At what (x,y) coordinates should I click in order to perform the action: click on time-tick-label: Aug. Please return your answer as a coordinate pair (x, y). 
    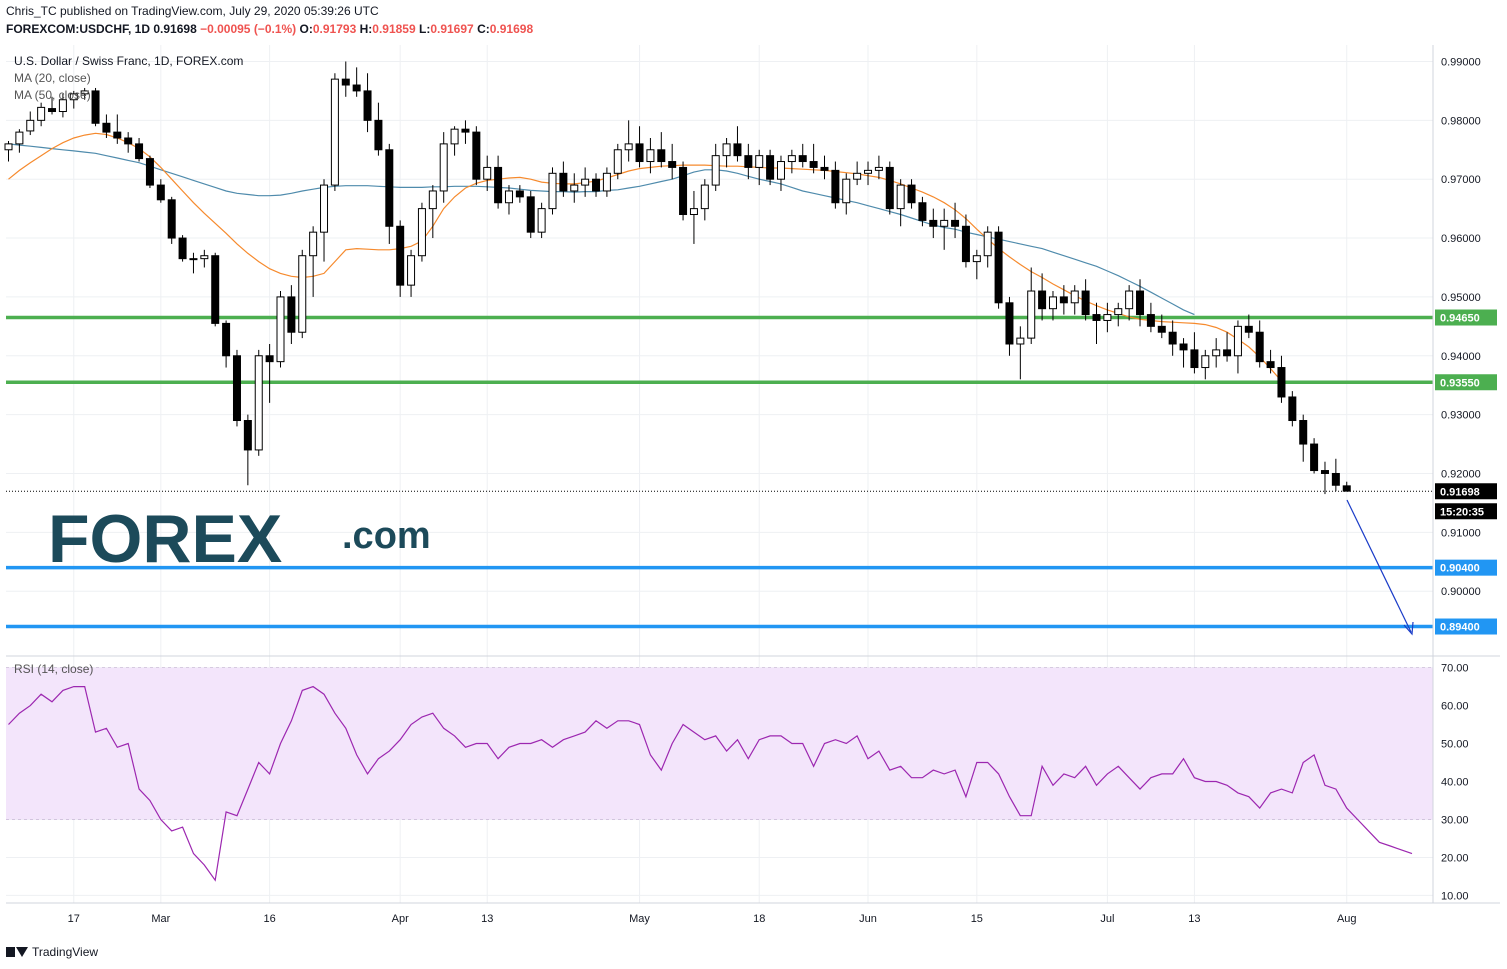
    Looking at the image, I should click on (1347, 919).